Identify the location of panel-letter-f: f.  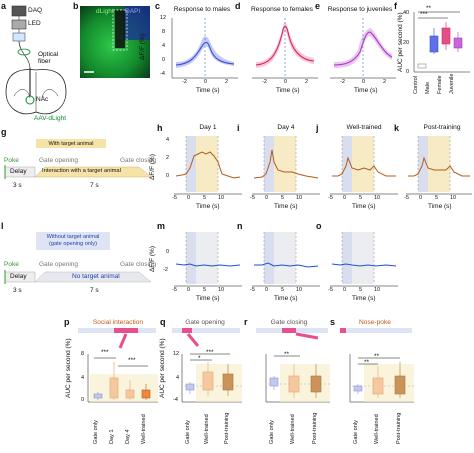
(395, 6).